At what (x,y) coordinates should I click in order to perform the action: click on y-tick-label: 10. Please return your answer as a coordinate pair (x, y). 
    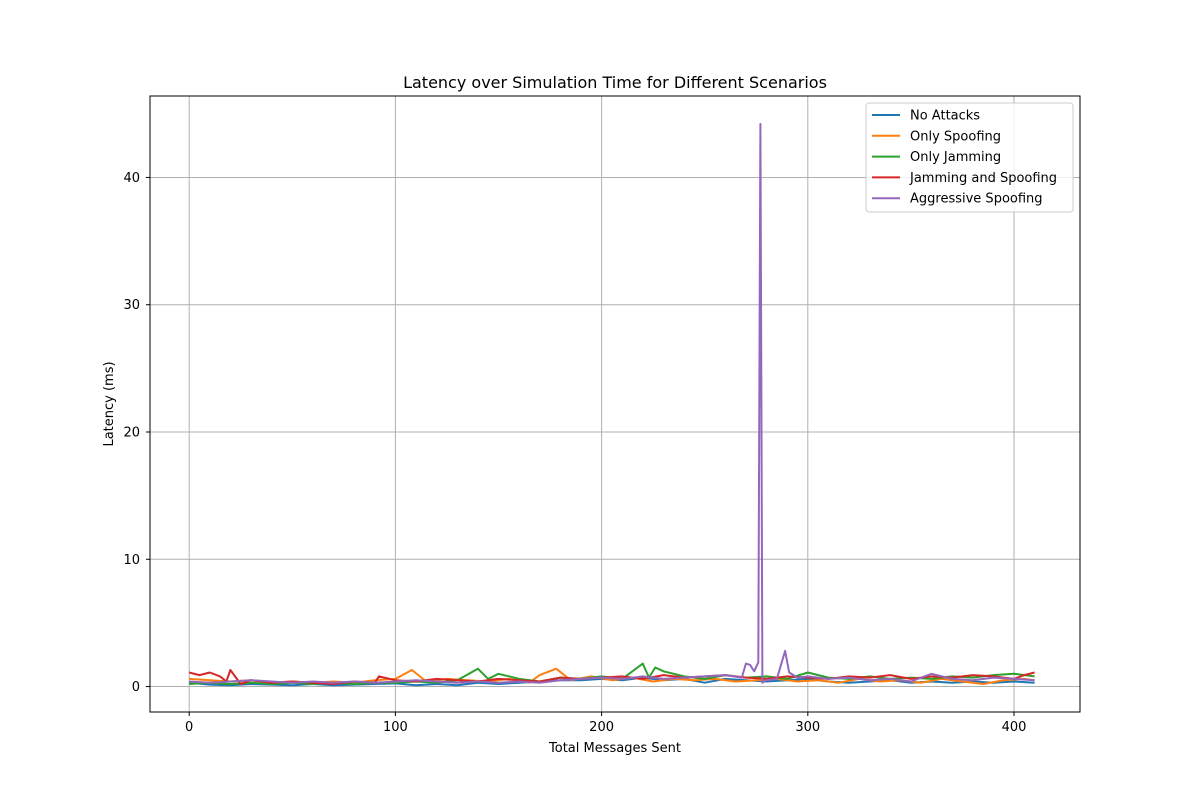
    Looking at the image, I should click on (131, 560).